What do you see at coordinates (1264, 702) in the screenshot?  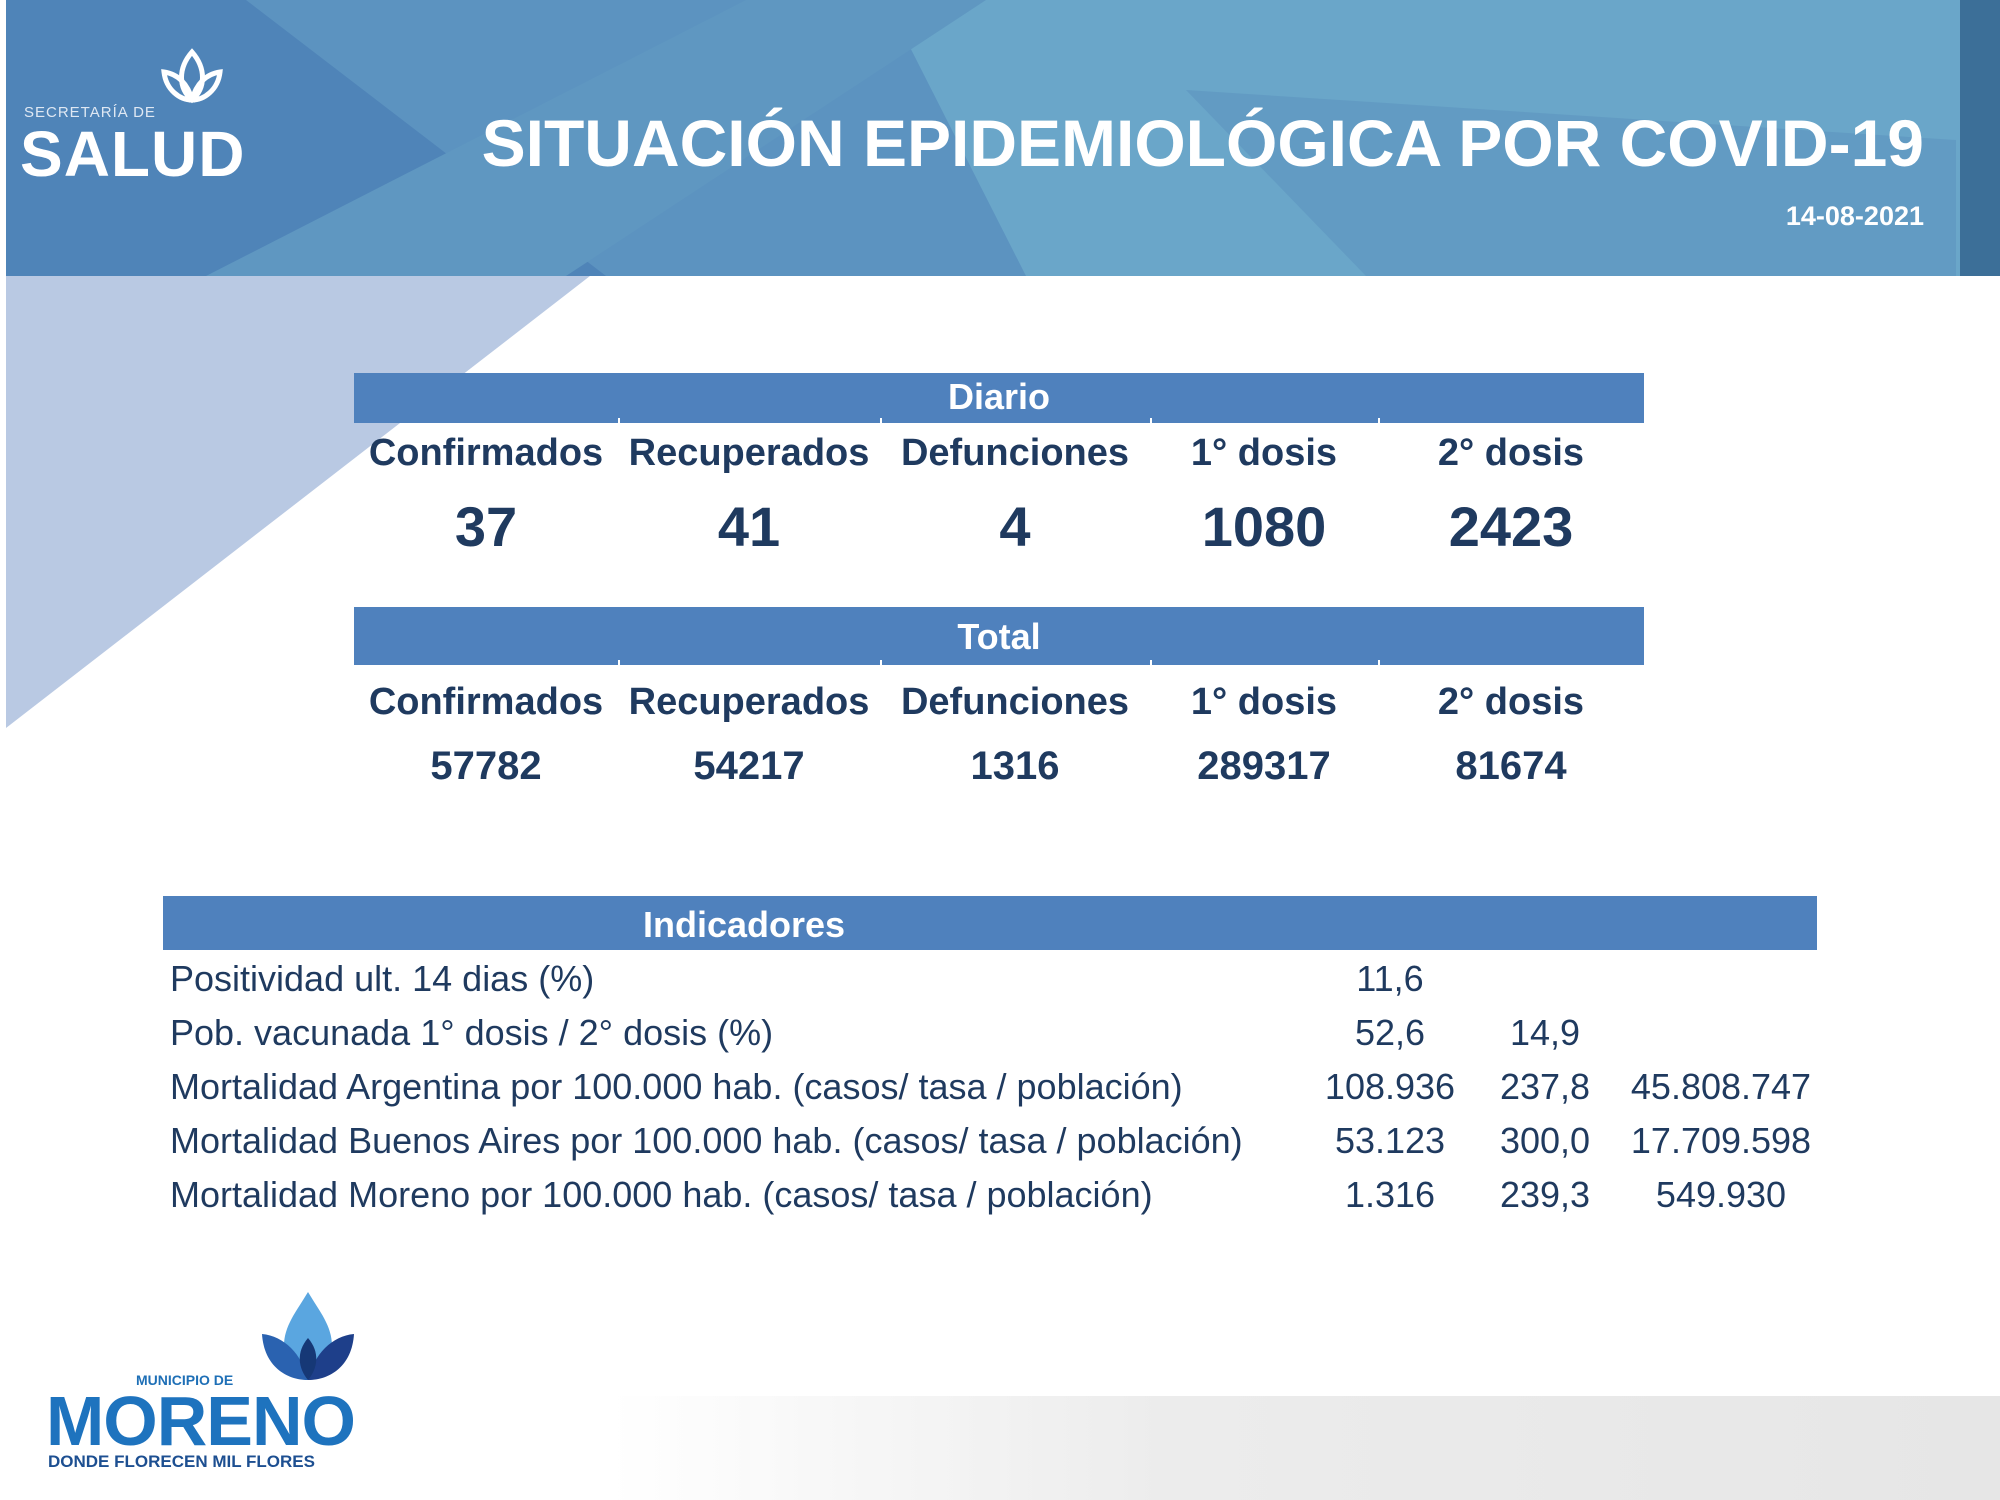 I see `total-col-dosis1: 1° dosis` at bounding box center [1264, 702].